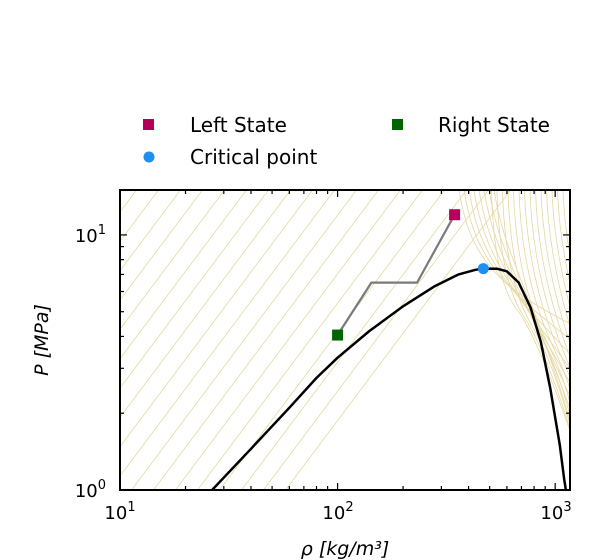 Image resolution: width=600 pixels, height=560 pixels. Describe the element at coordinates (555, 512) in the screenshot. I see `x-tick-label-1000: 10³` at that location.